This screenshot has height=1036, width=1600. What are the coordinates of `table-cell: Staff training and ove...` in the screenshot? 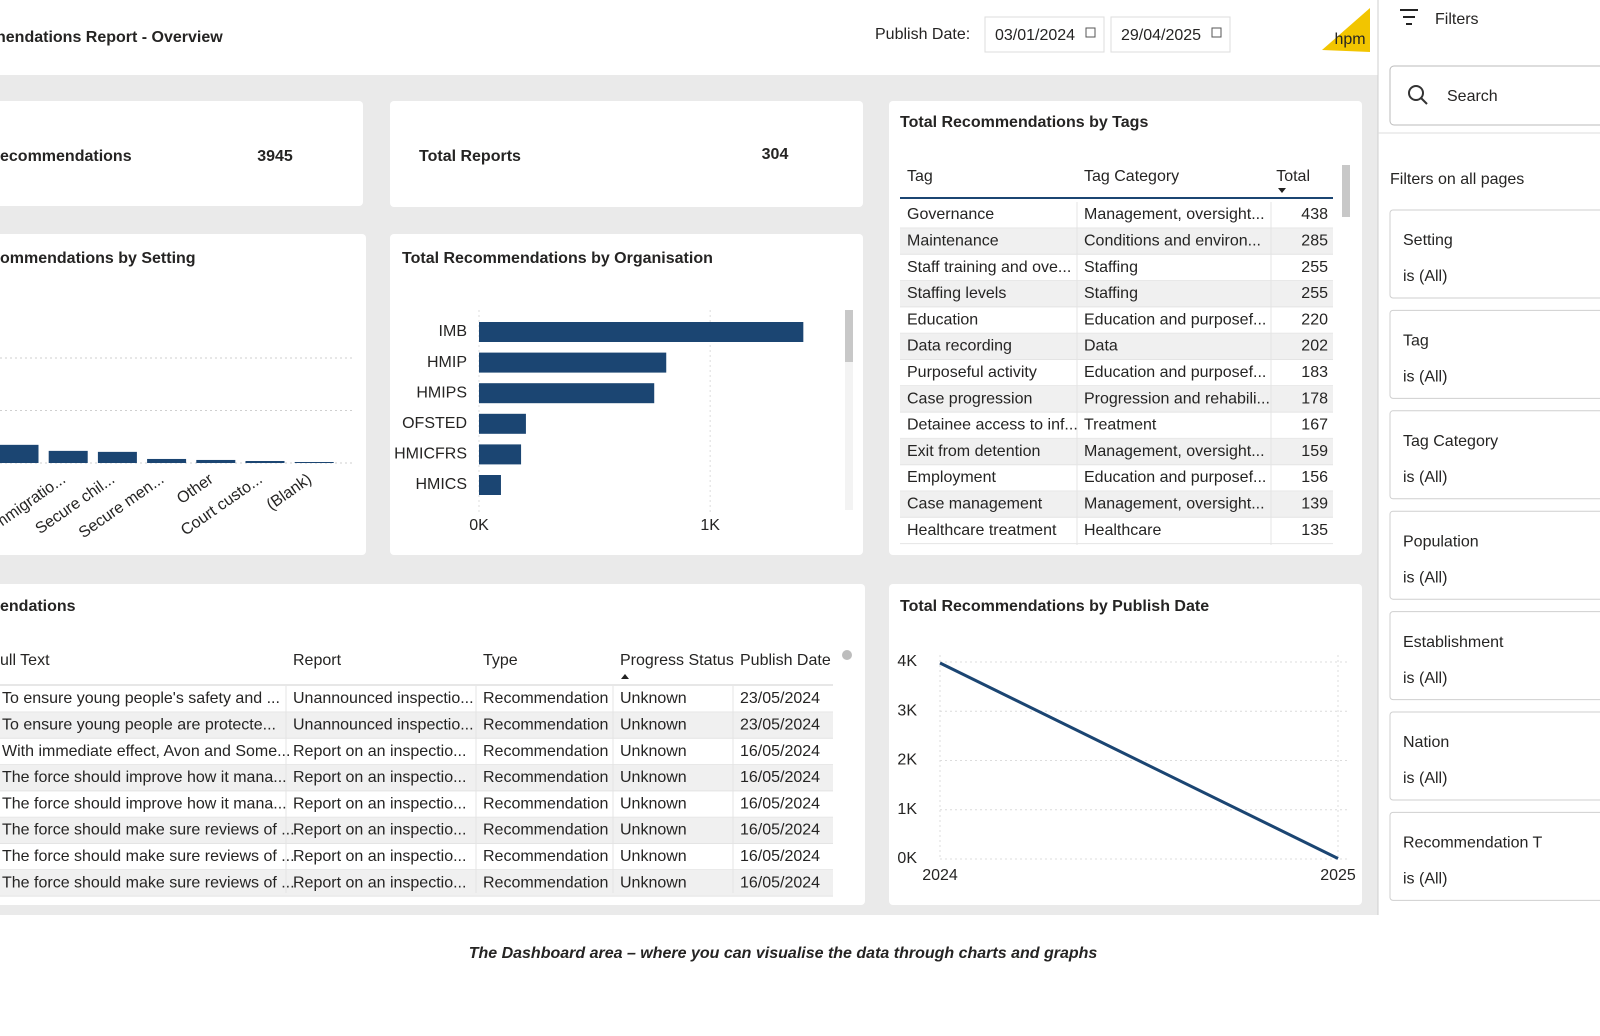 It's located at (989, 267).